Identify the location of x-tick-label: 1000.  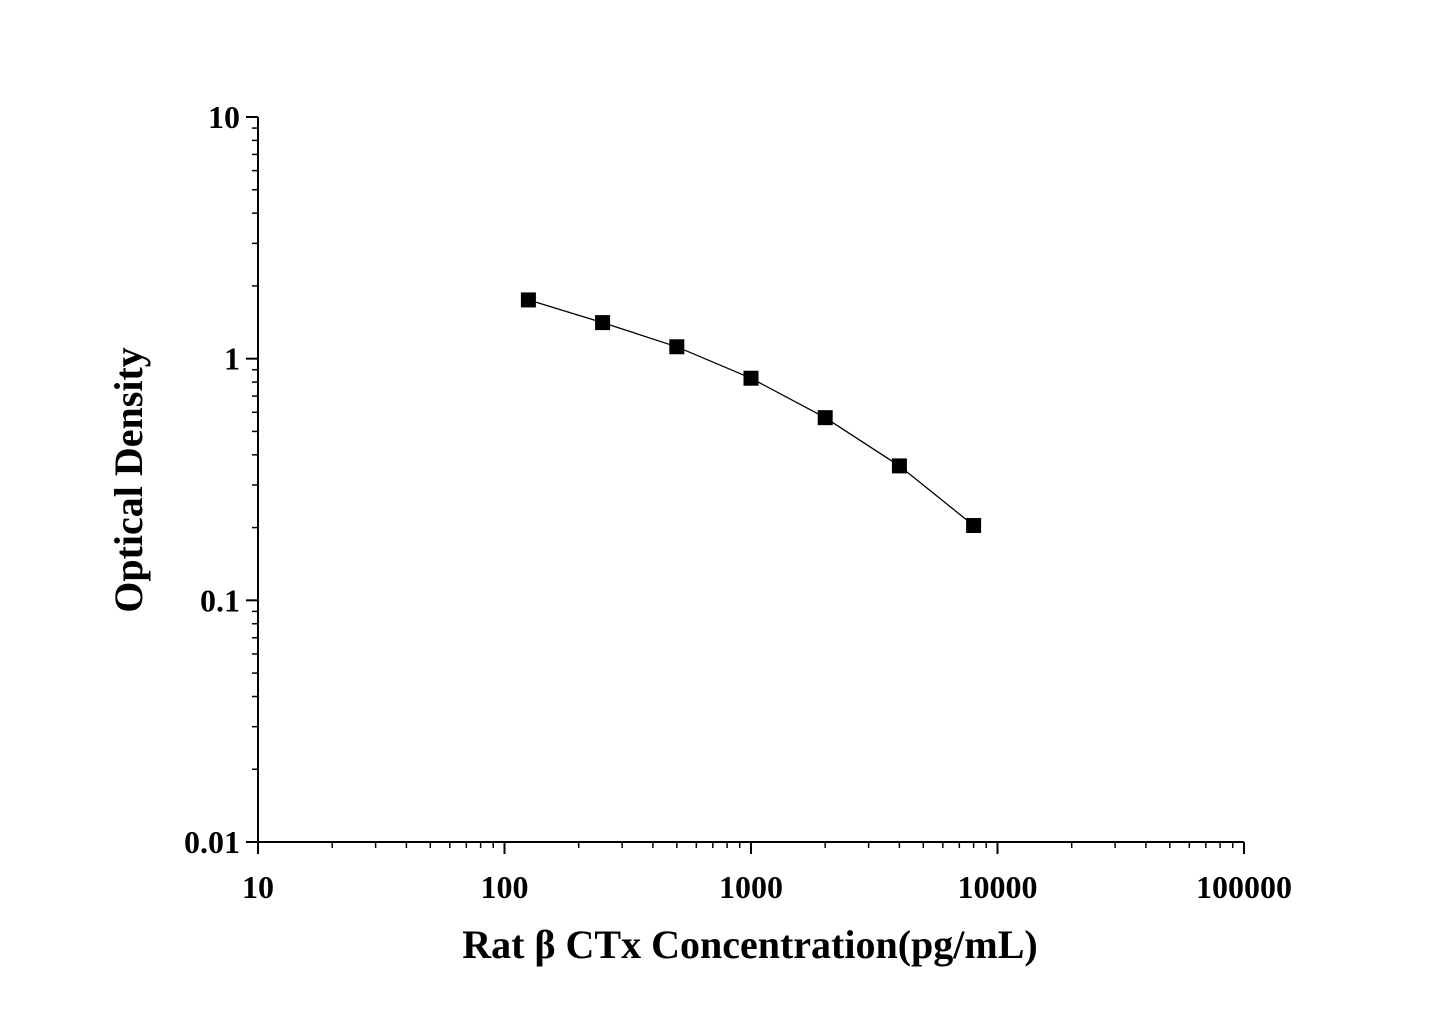
(751, 887).